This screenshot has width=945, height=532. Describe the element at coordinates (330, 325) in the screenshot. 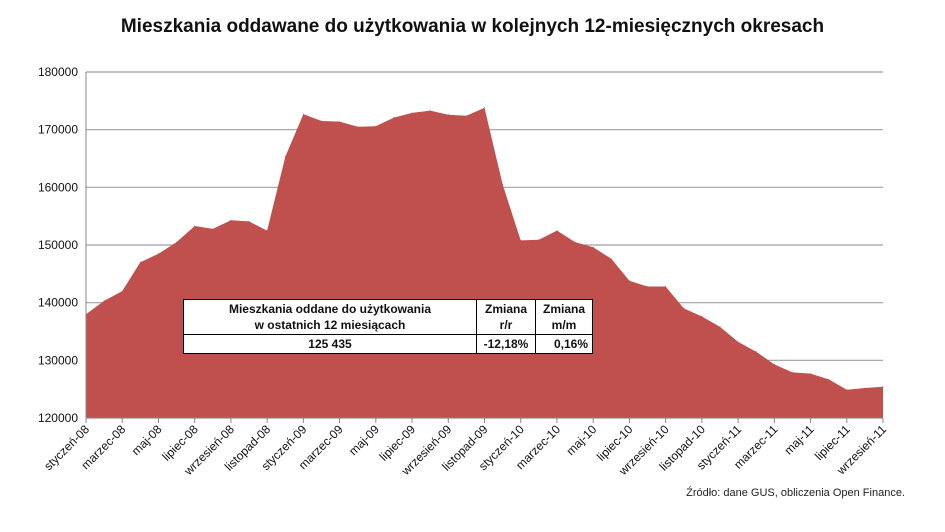

I see `summary-header-line2: w ostatnich 12 miesiącach` at that location.